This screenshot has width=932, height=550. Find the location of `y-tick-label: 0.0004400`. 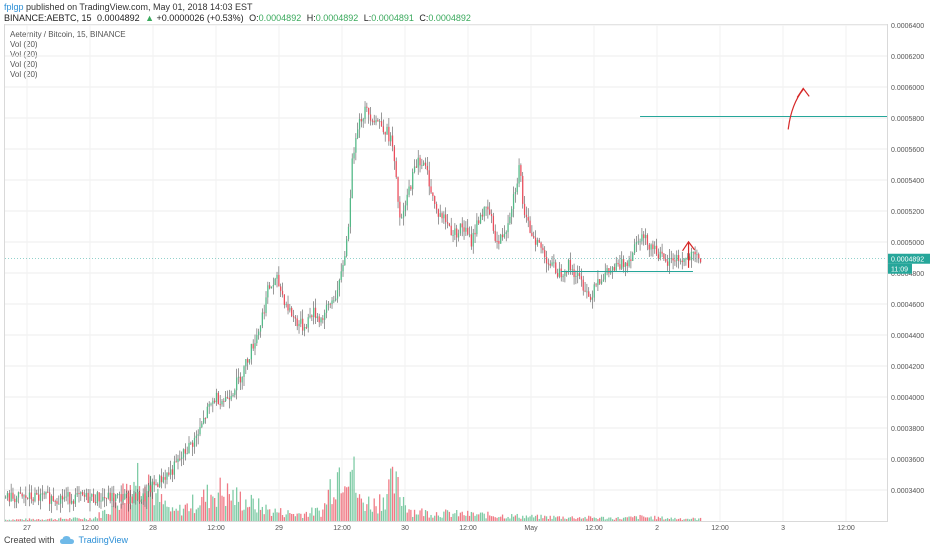

y-tick-label: 0.0004400 is located at coordinates (907, 336).